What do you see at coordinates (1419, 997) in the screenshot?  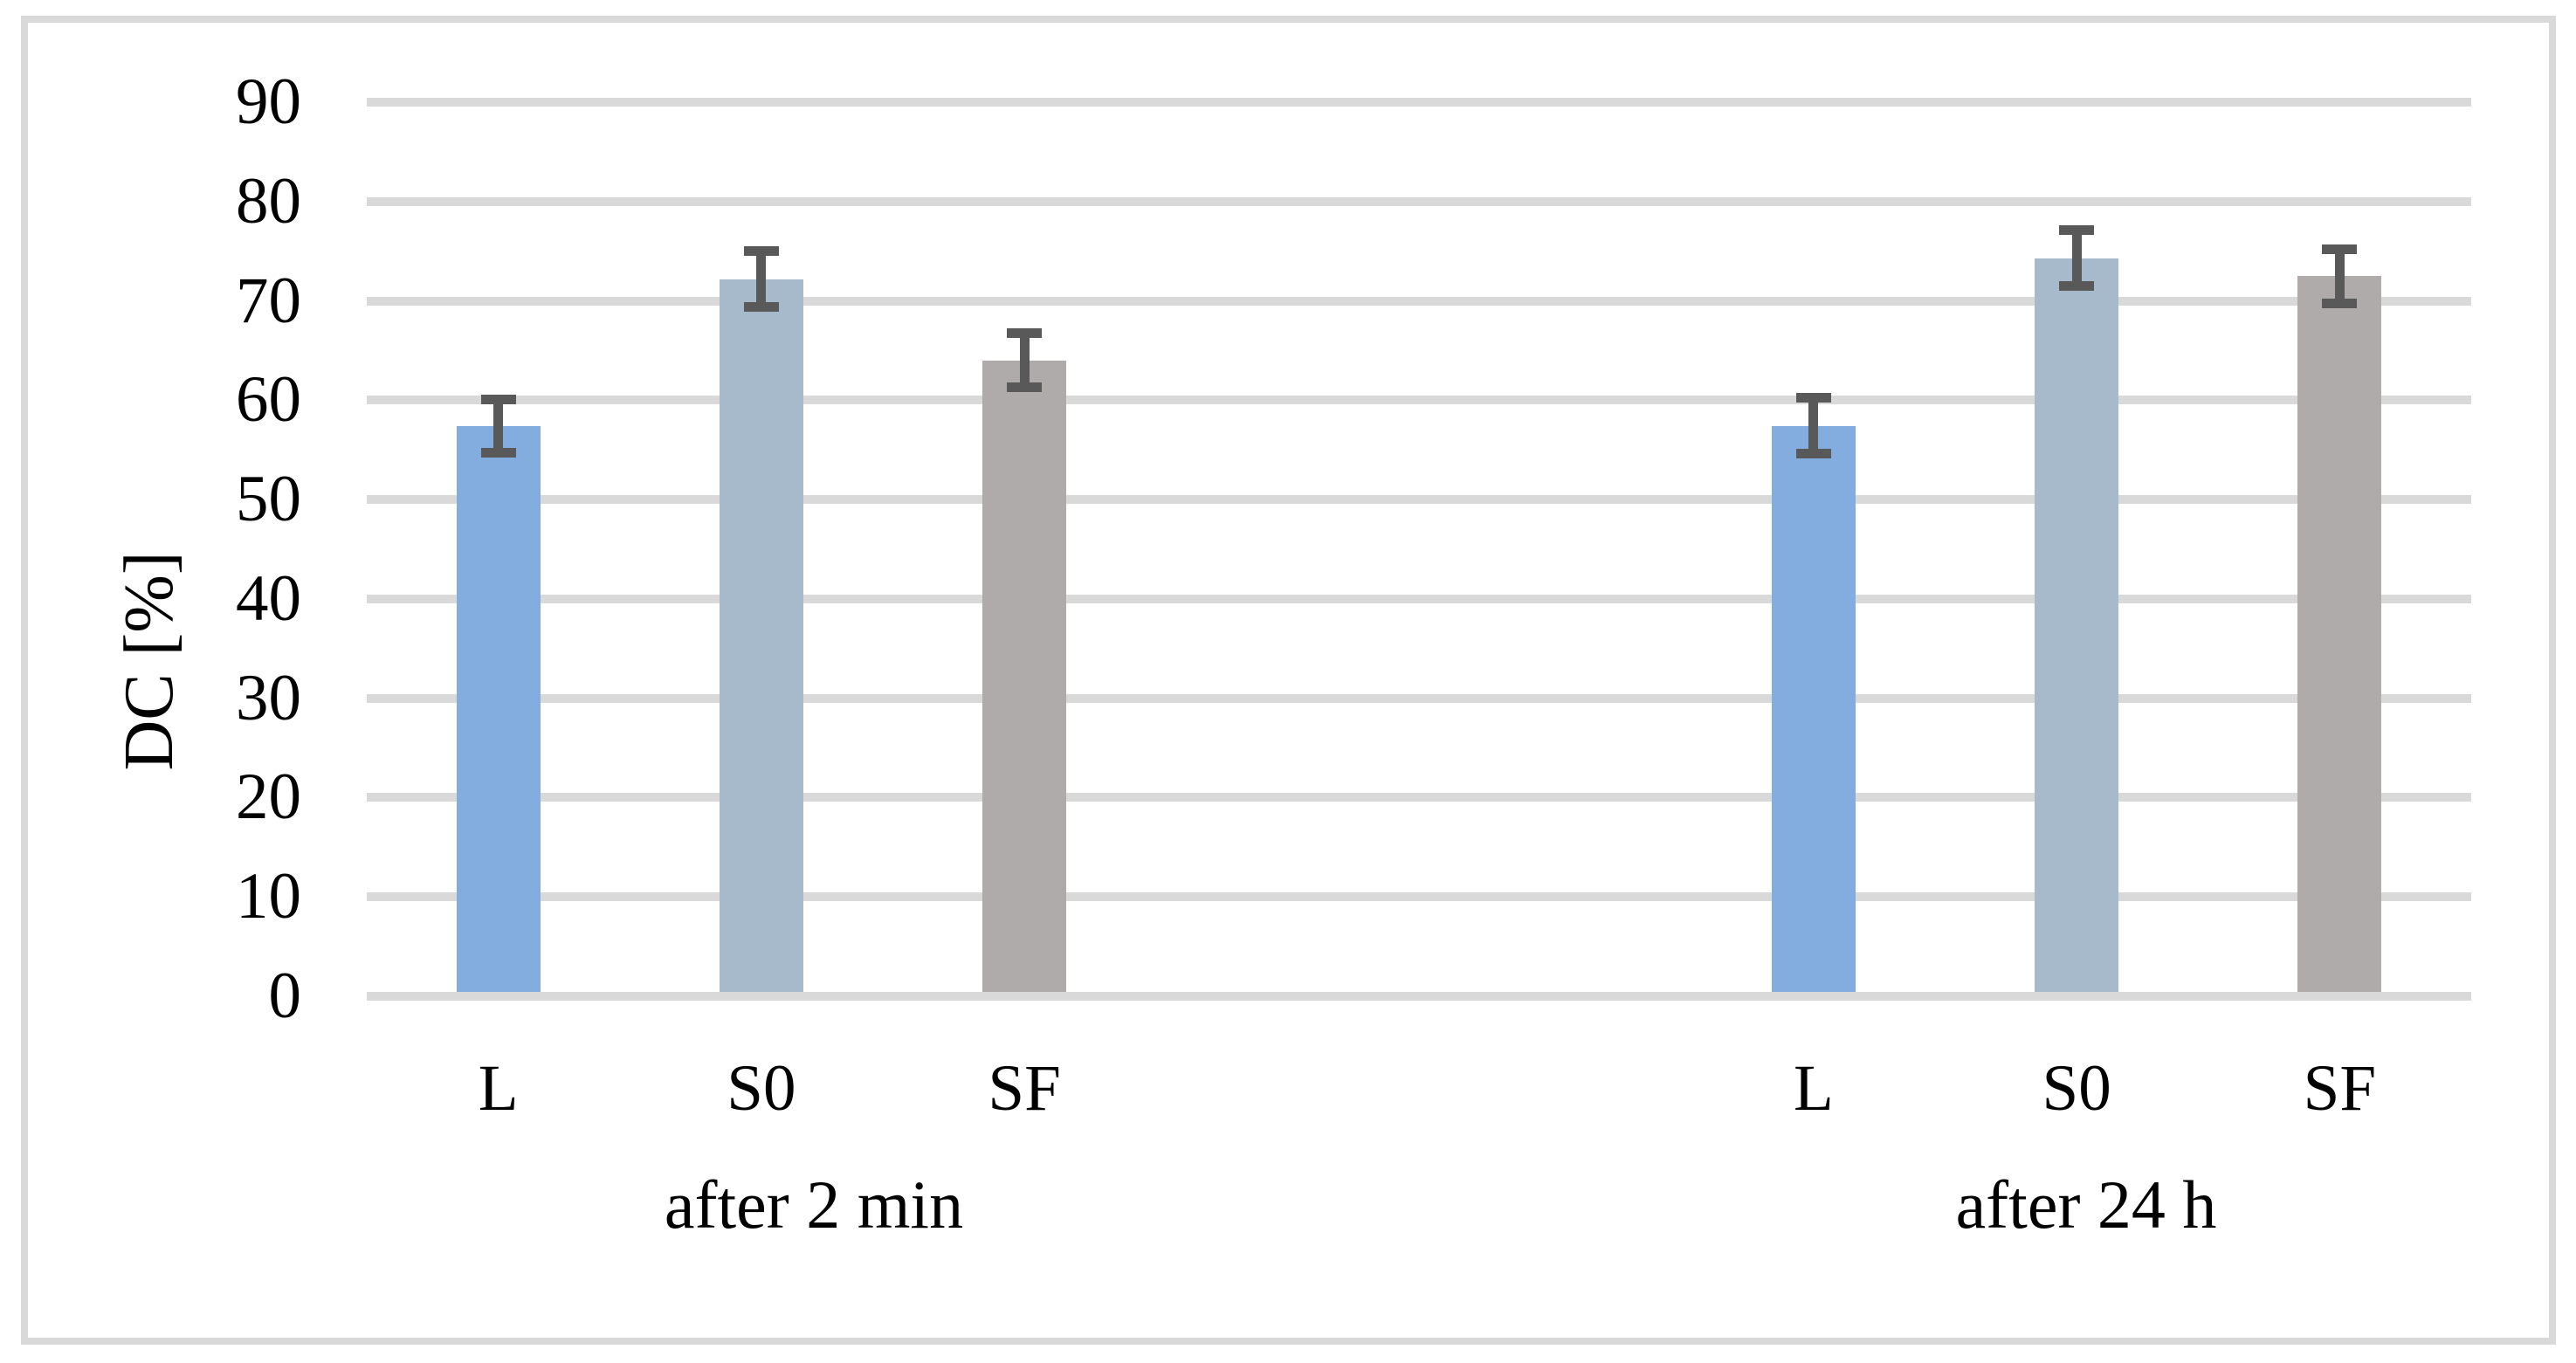 I see `x-axis-baseline` at bounding box center [1419, 997].